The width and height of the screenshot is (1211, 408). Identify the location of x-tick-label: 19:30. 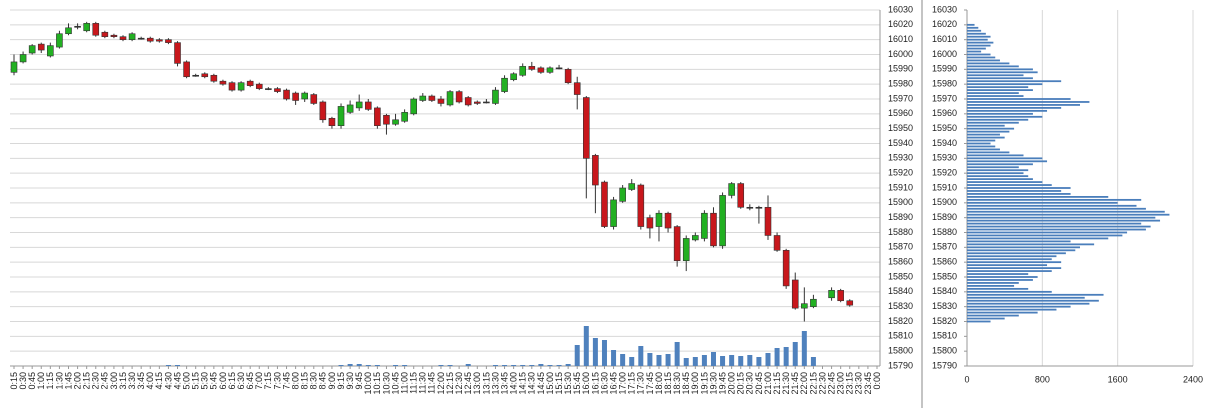
(713, 383).